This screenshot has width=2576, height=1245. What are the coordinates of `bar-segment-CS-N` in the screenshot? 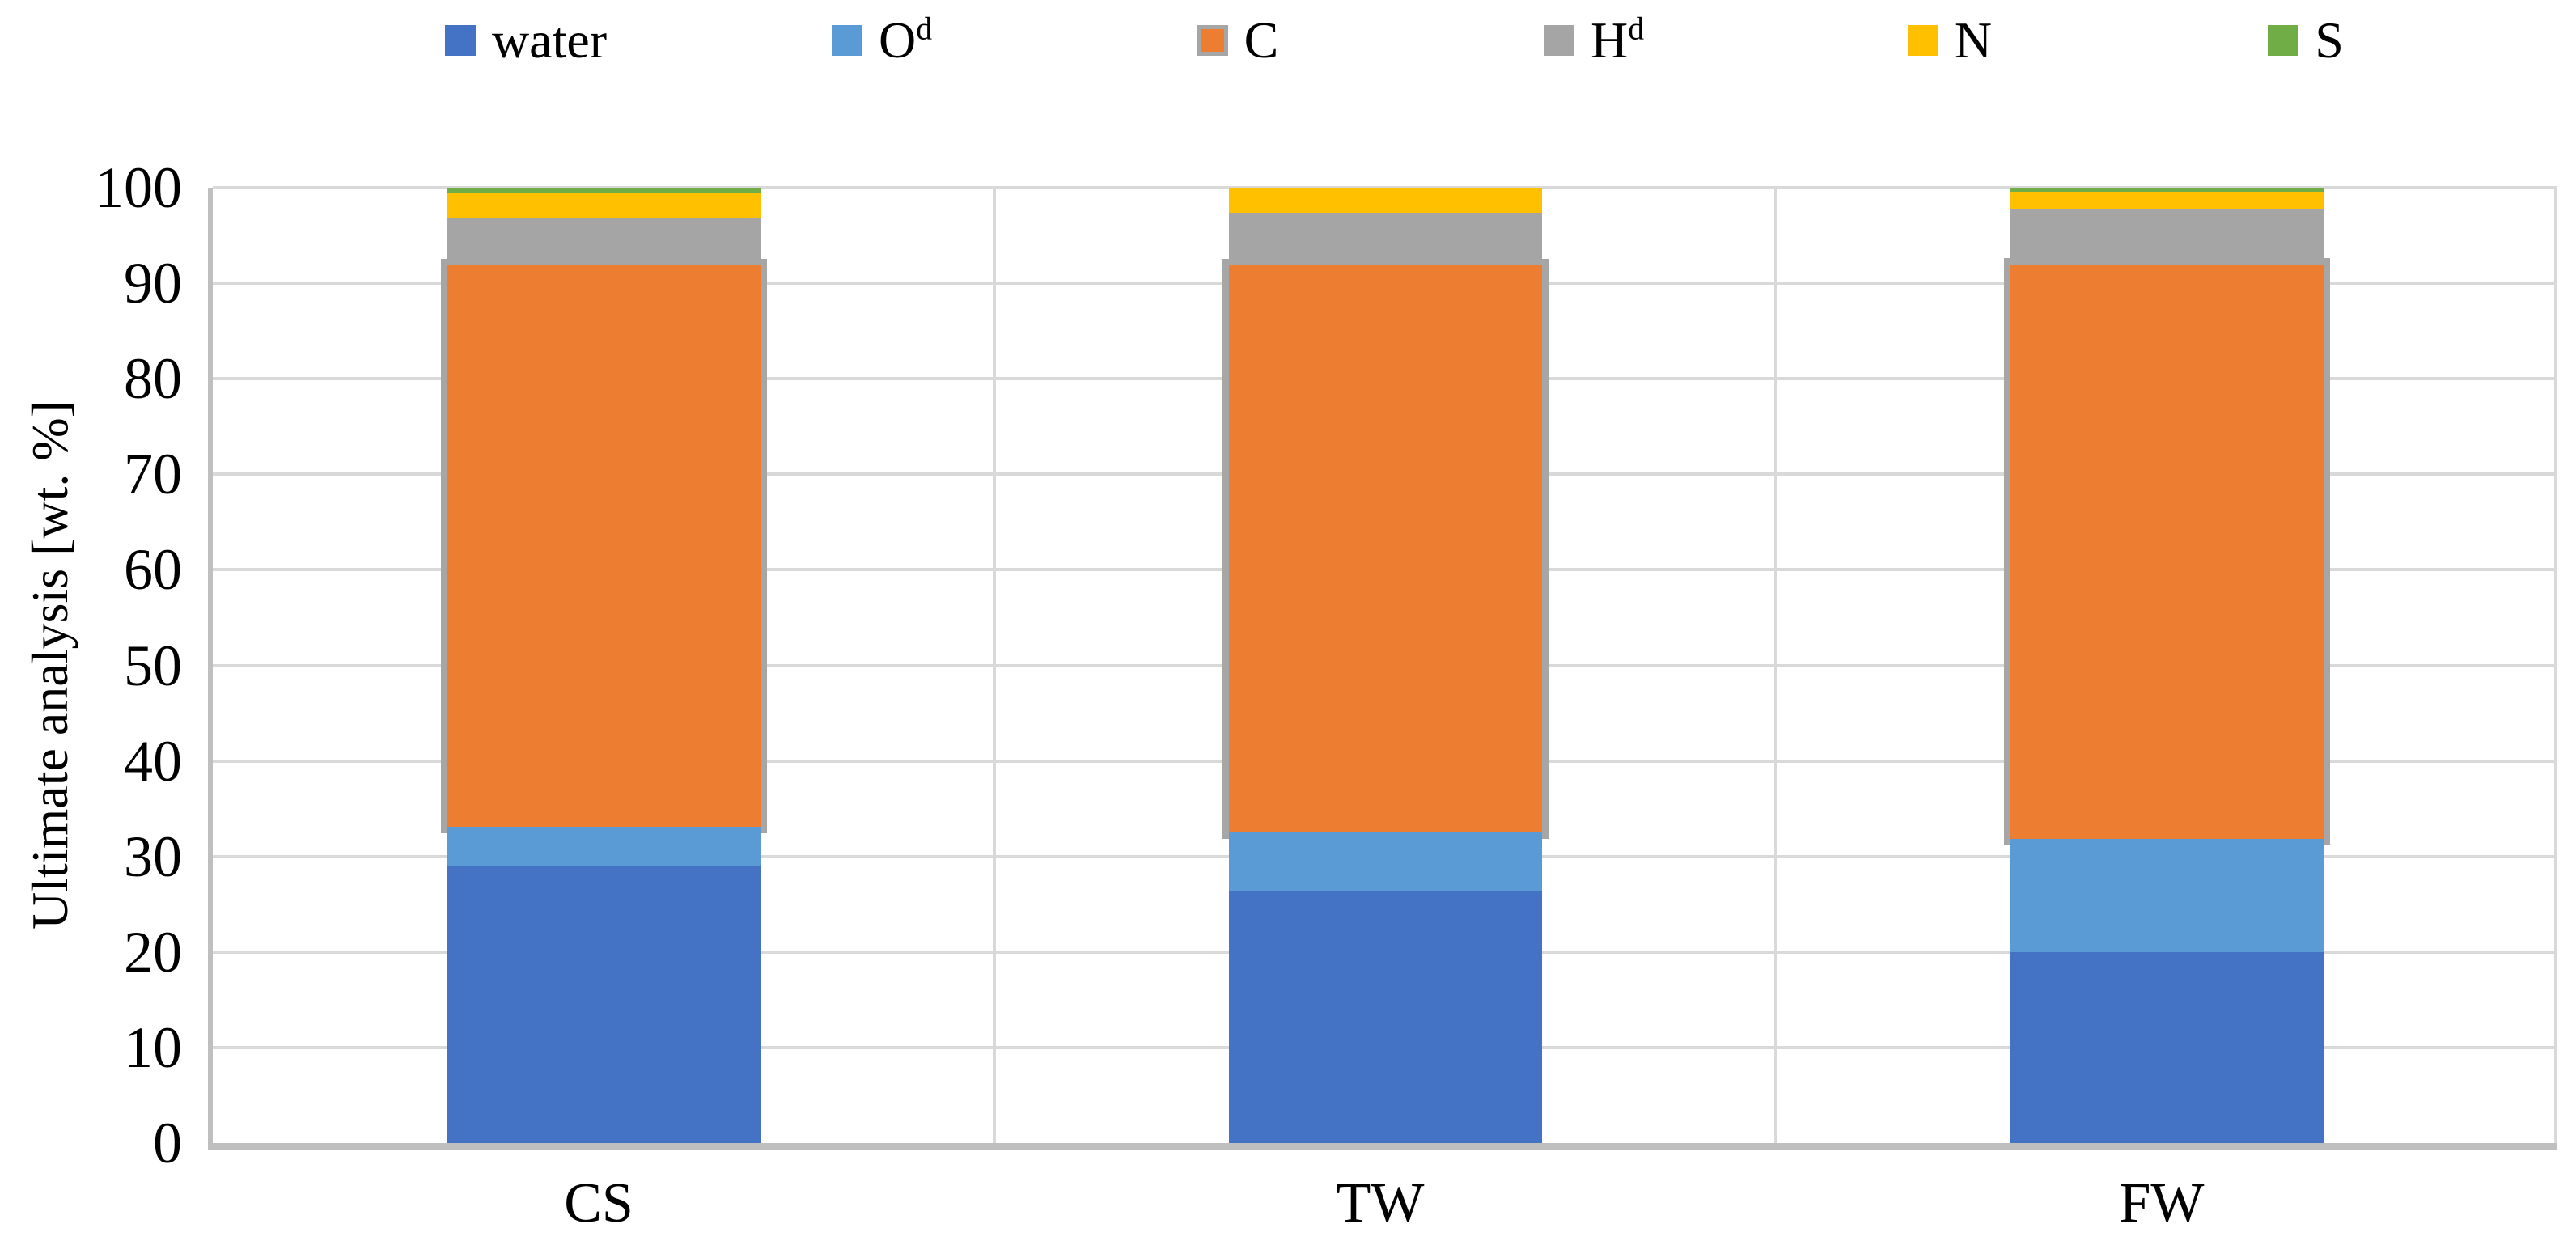 It's located at (604, 205).